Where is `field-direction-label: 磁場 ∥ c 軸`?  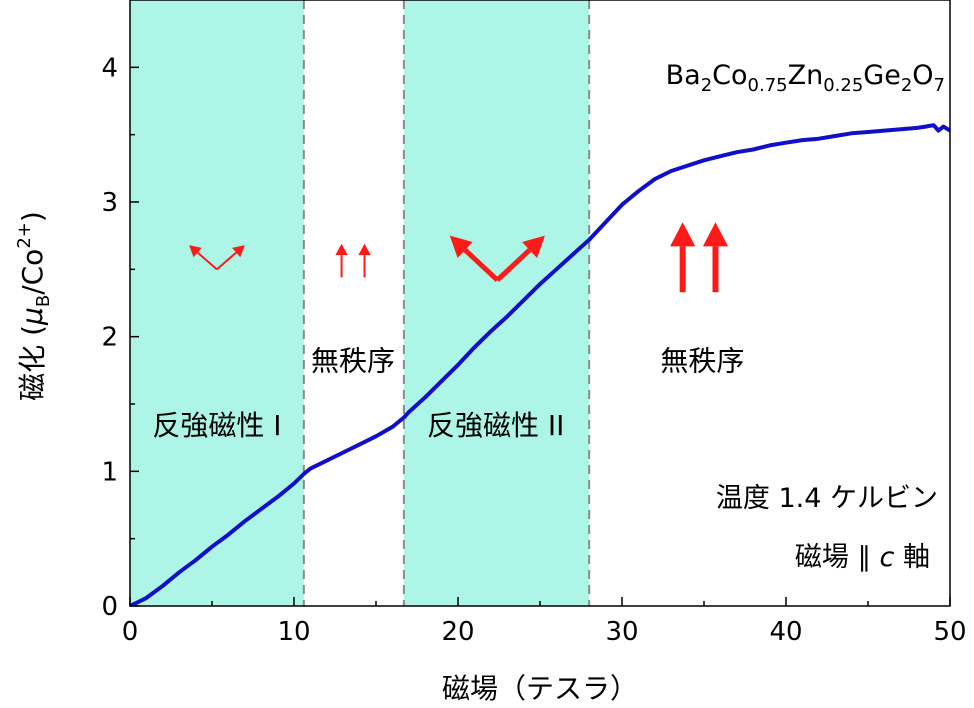 field-direction-label: 磁場 ∥ c 軸 is located at coordinates (862, 557).